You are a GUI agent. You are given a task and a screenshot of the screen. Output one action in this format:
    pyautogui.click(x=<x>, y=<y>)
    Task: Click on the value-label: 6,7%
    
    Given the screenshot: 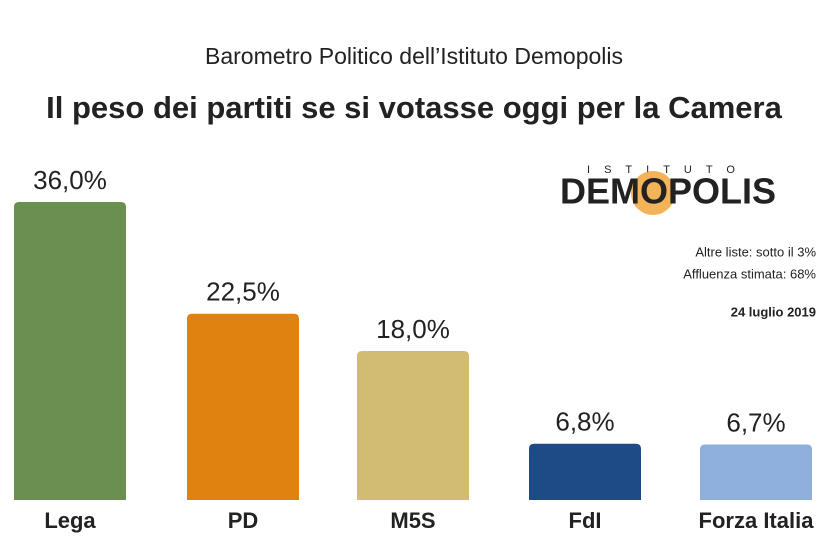 What is the action you would take?
    pyautogui.click(x=755, y=422)
    